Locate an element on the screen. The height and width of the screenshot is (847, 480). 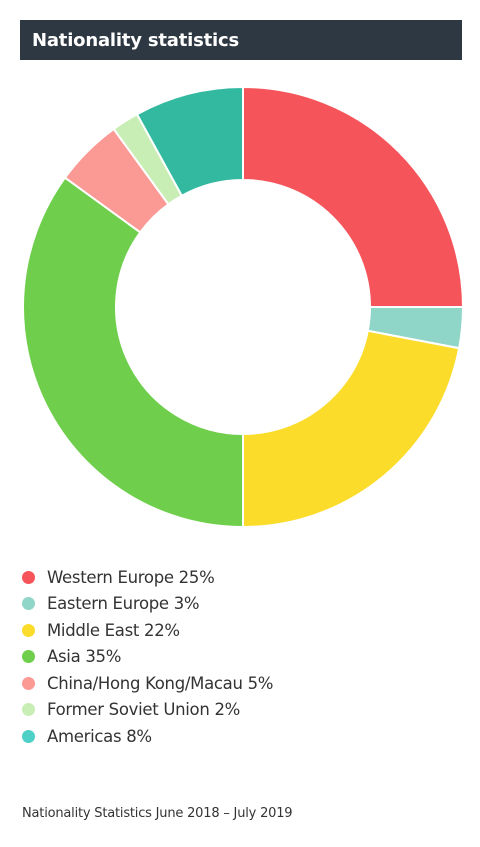
legend-label: China/Hong Kong/Macau 5% is located at coordinates (160, 683).